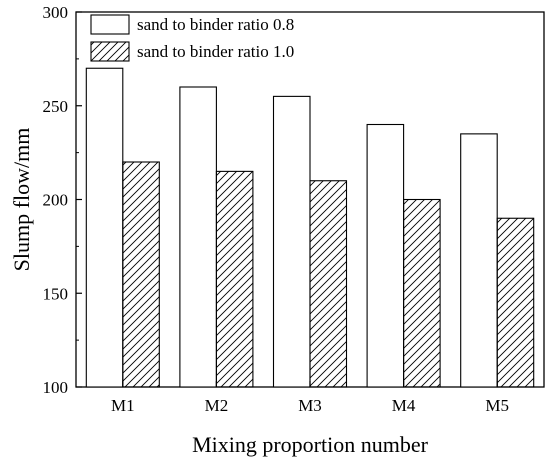 This screenshot has height=466, width=550. I want to click on y-axis-ticks: 100 150 200 250 300, so click(62, 200).